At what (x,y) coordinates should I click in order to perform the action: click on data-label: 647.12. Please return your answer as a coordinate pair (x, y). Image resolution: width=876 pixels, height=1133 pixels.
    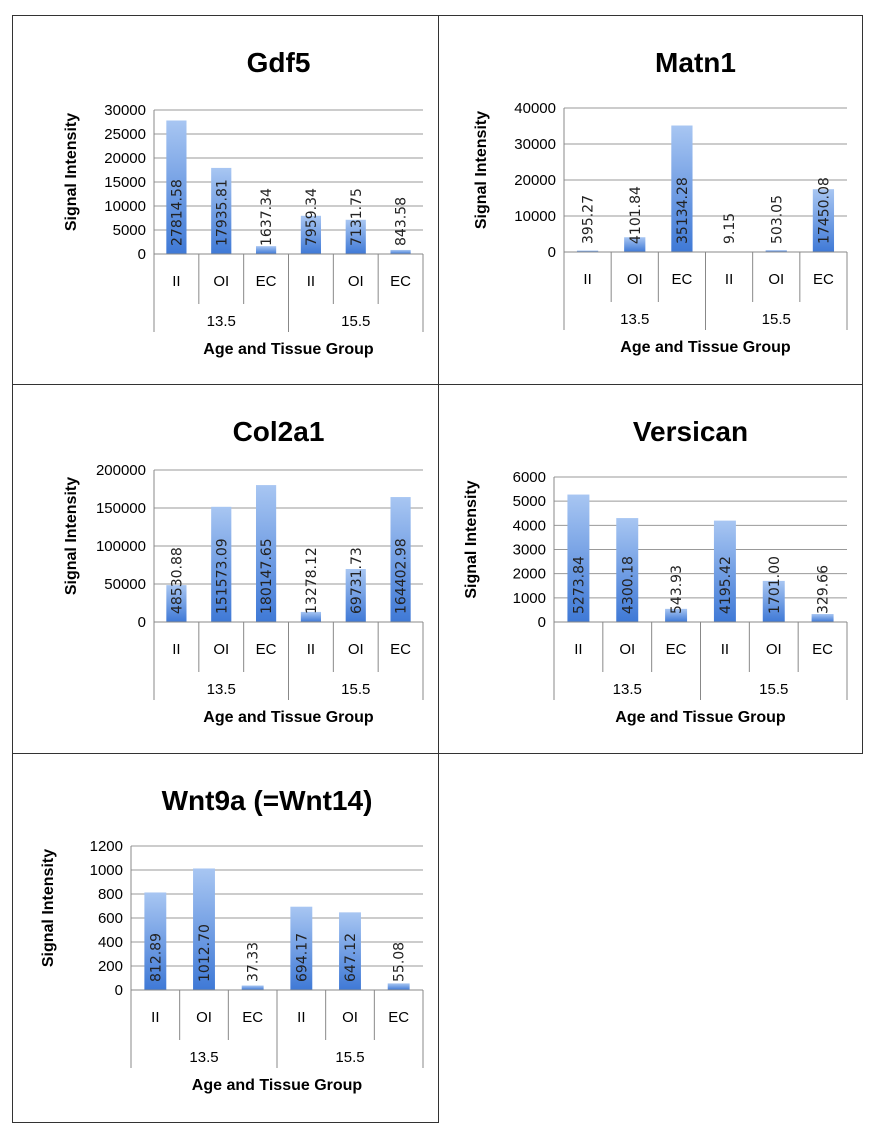
    Looking at the image, I should click on (351, 957).